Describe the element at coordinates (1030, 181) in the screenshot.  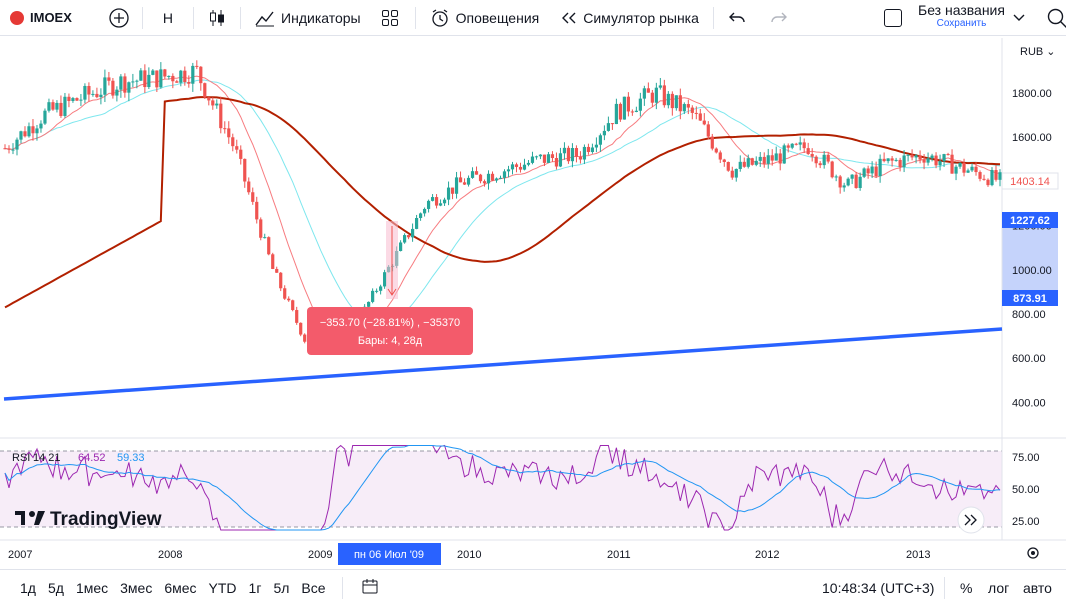
I see `current-price-badge` at that location.